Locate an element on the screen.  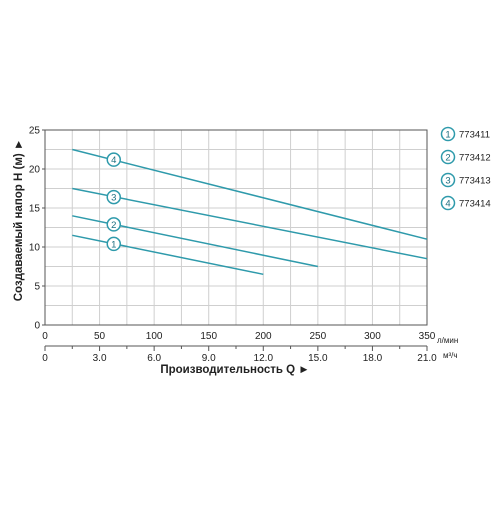
y-tick-label: 20 is located at coordinates (35, 170).